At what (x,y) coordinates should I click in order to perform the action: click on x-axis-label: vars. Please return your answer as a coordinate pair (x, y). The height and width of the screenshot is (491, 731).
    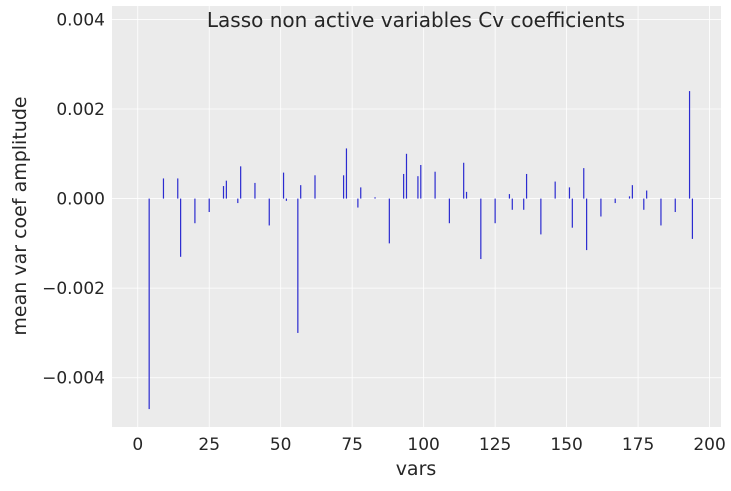
    Looking at the image, I should click on (416, 469).